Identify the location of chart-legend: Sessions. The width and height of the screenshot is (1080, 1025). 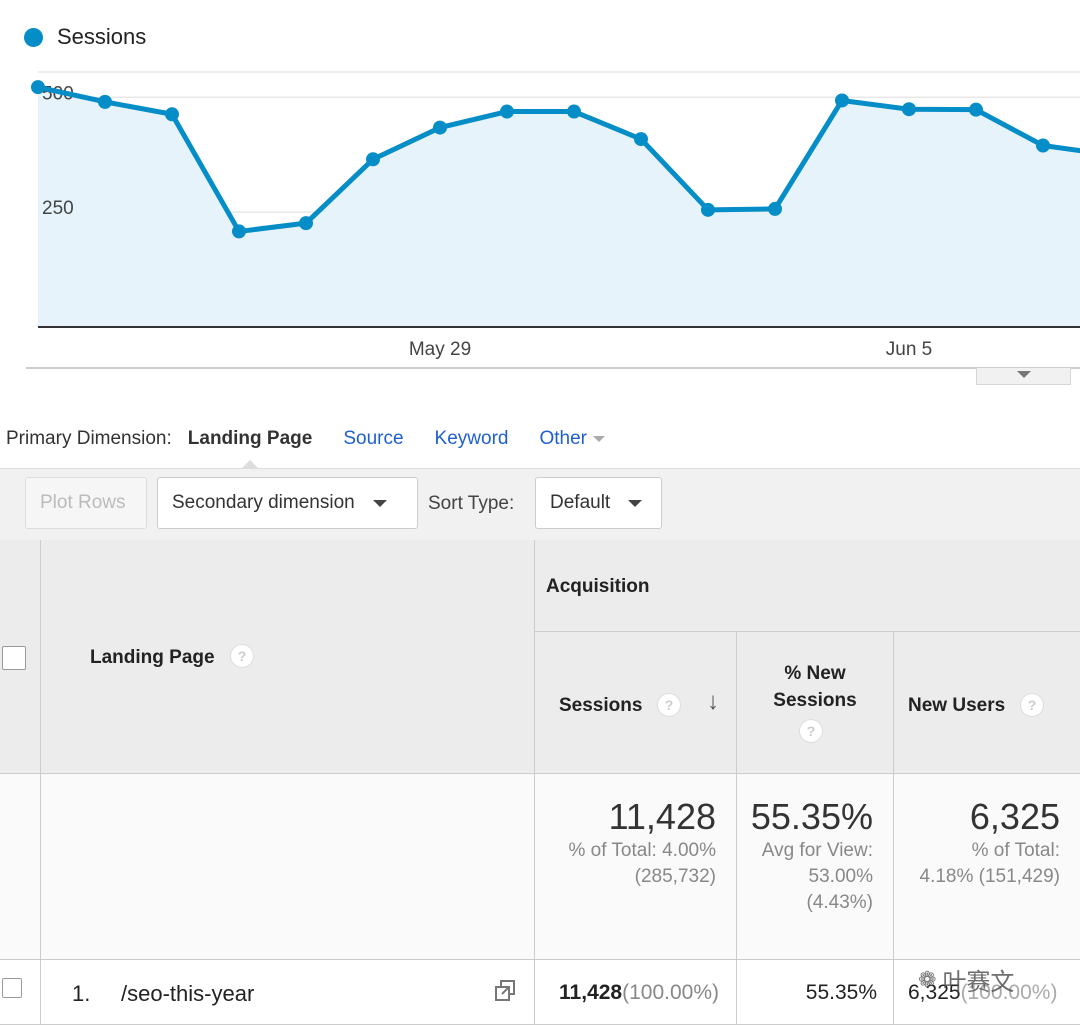
(85, 37).